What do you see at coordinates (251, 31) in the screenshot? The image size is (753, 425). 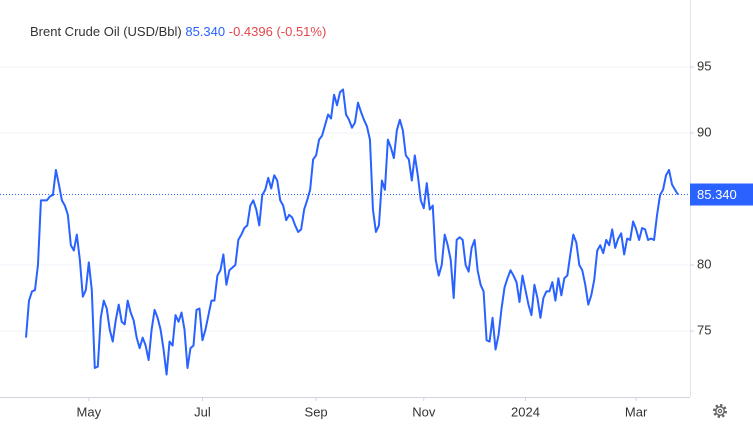 I see `change: -0.4396` at bounding box center [251, 31].